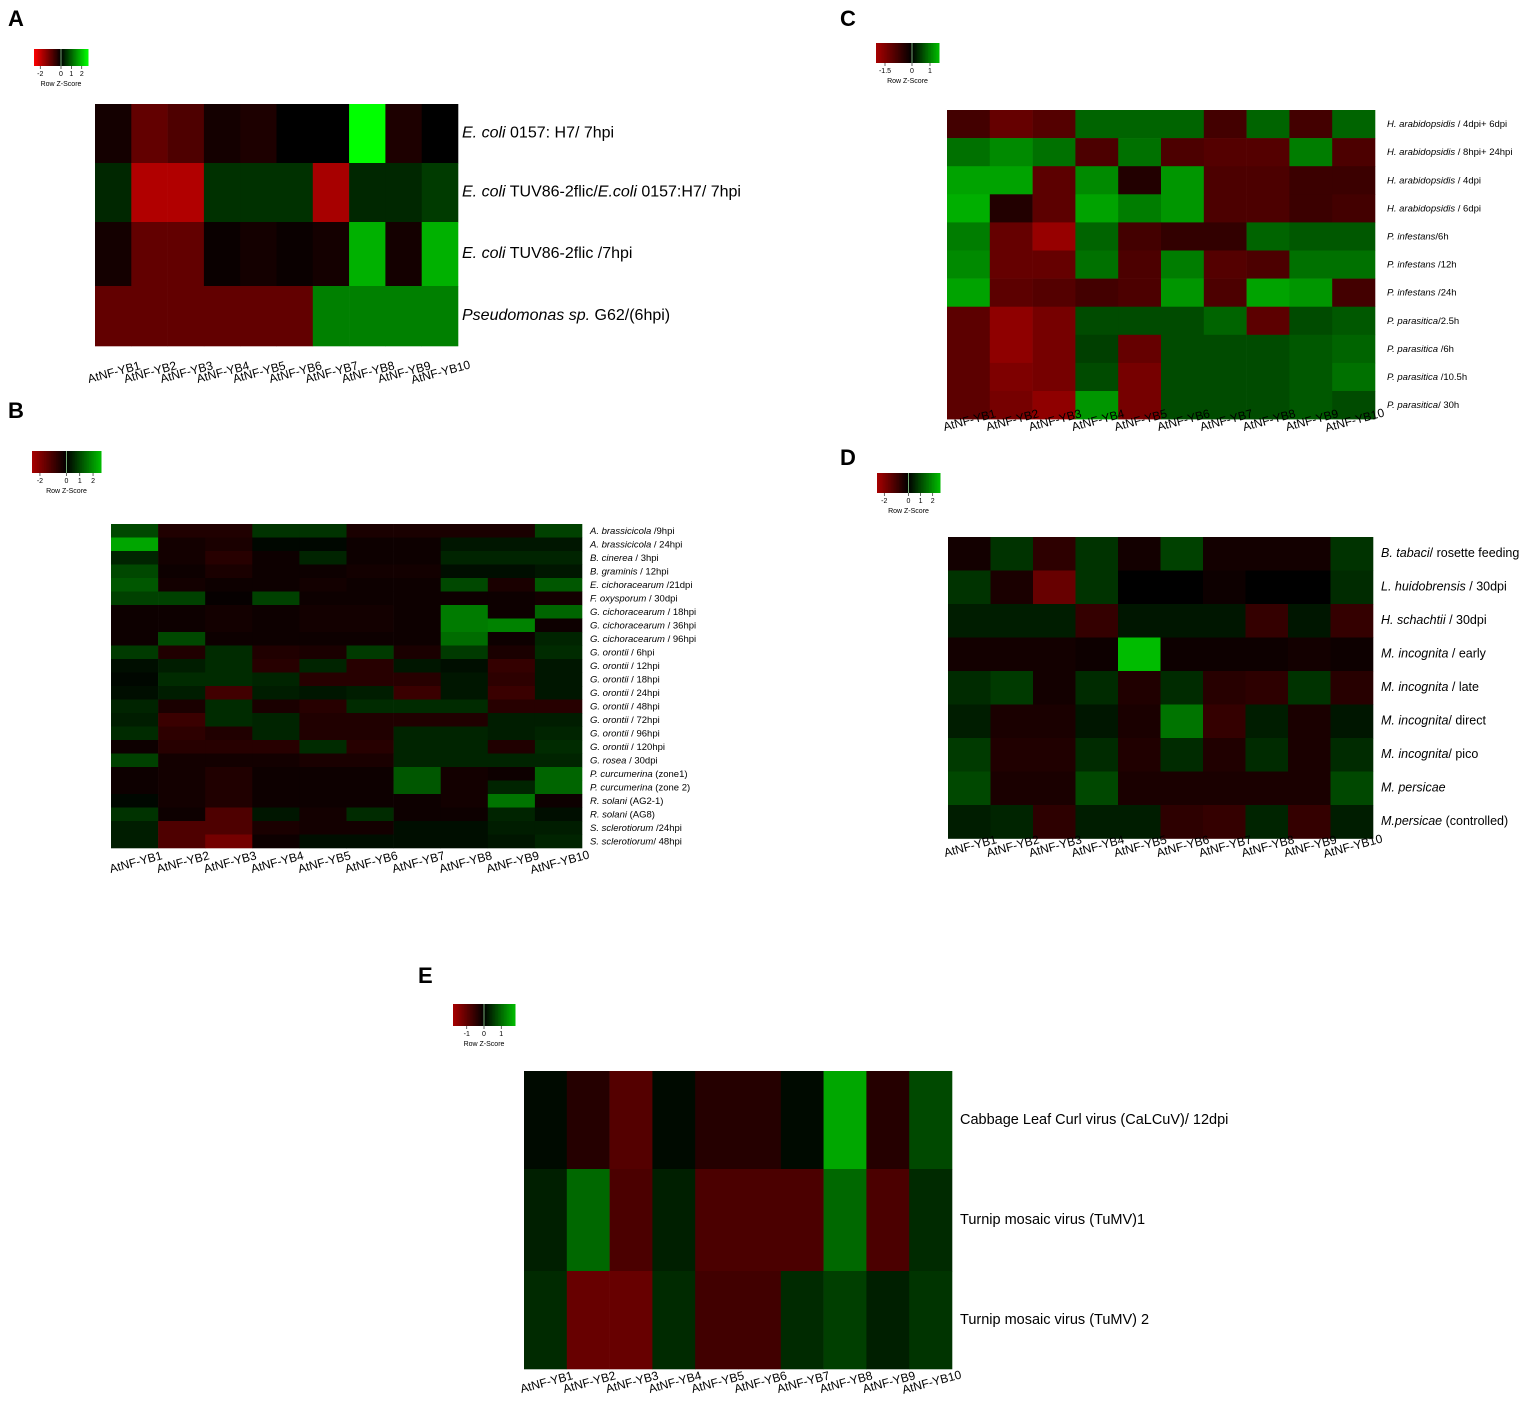  What do you see at coordinates (625, 706) in the screenshot?
I see `row-label: G. orontii / 48hpi` at bounding box center [625, 706].